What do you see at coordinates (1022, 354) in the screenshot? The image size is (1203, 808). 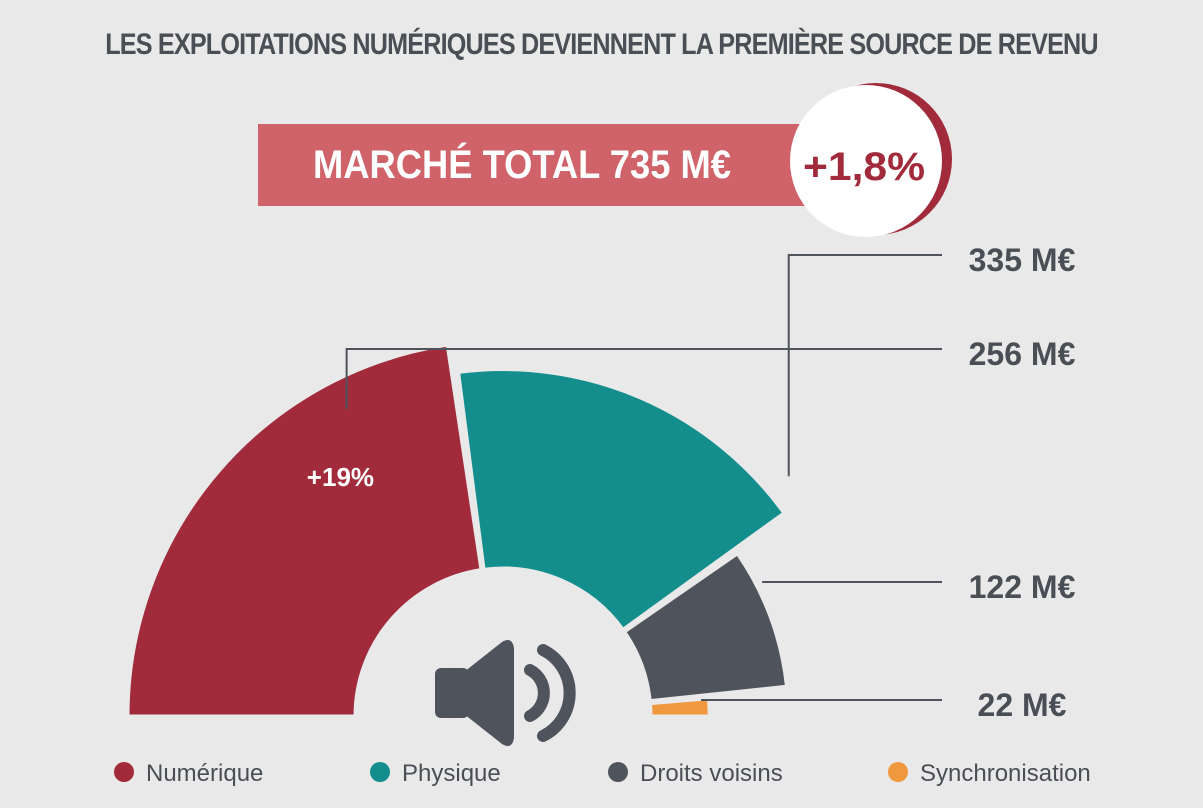 I see `value-label: 256 M€` at bounding box center [1022, 354].